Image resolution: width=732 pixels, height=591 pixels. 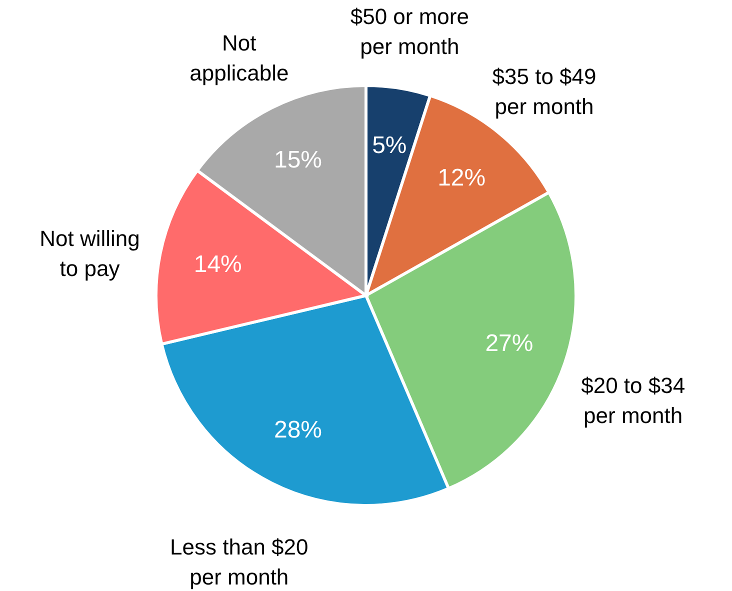 What do you see at coordinates (509, 344) in the screenshot?
I see `data-label: 27%` at bounding box center [509, 344].